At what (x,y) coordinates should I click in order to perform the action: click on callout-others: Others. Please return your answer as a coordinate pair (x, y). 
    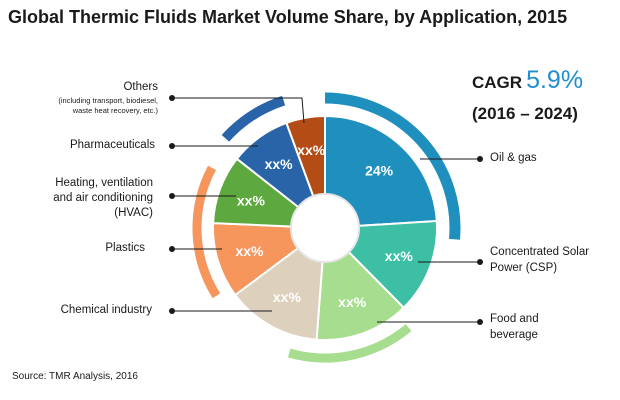
    Looking at the image, I should click on (140, 87).